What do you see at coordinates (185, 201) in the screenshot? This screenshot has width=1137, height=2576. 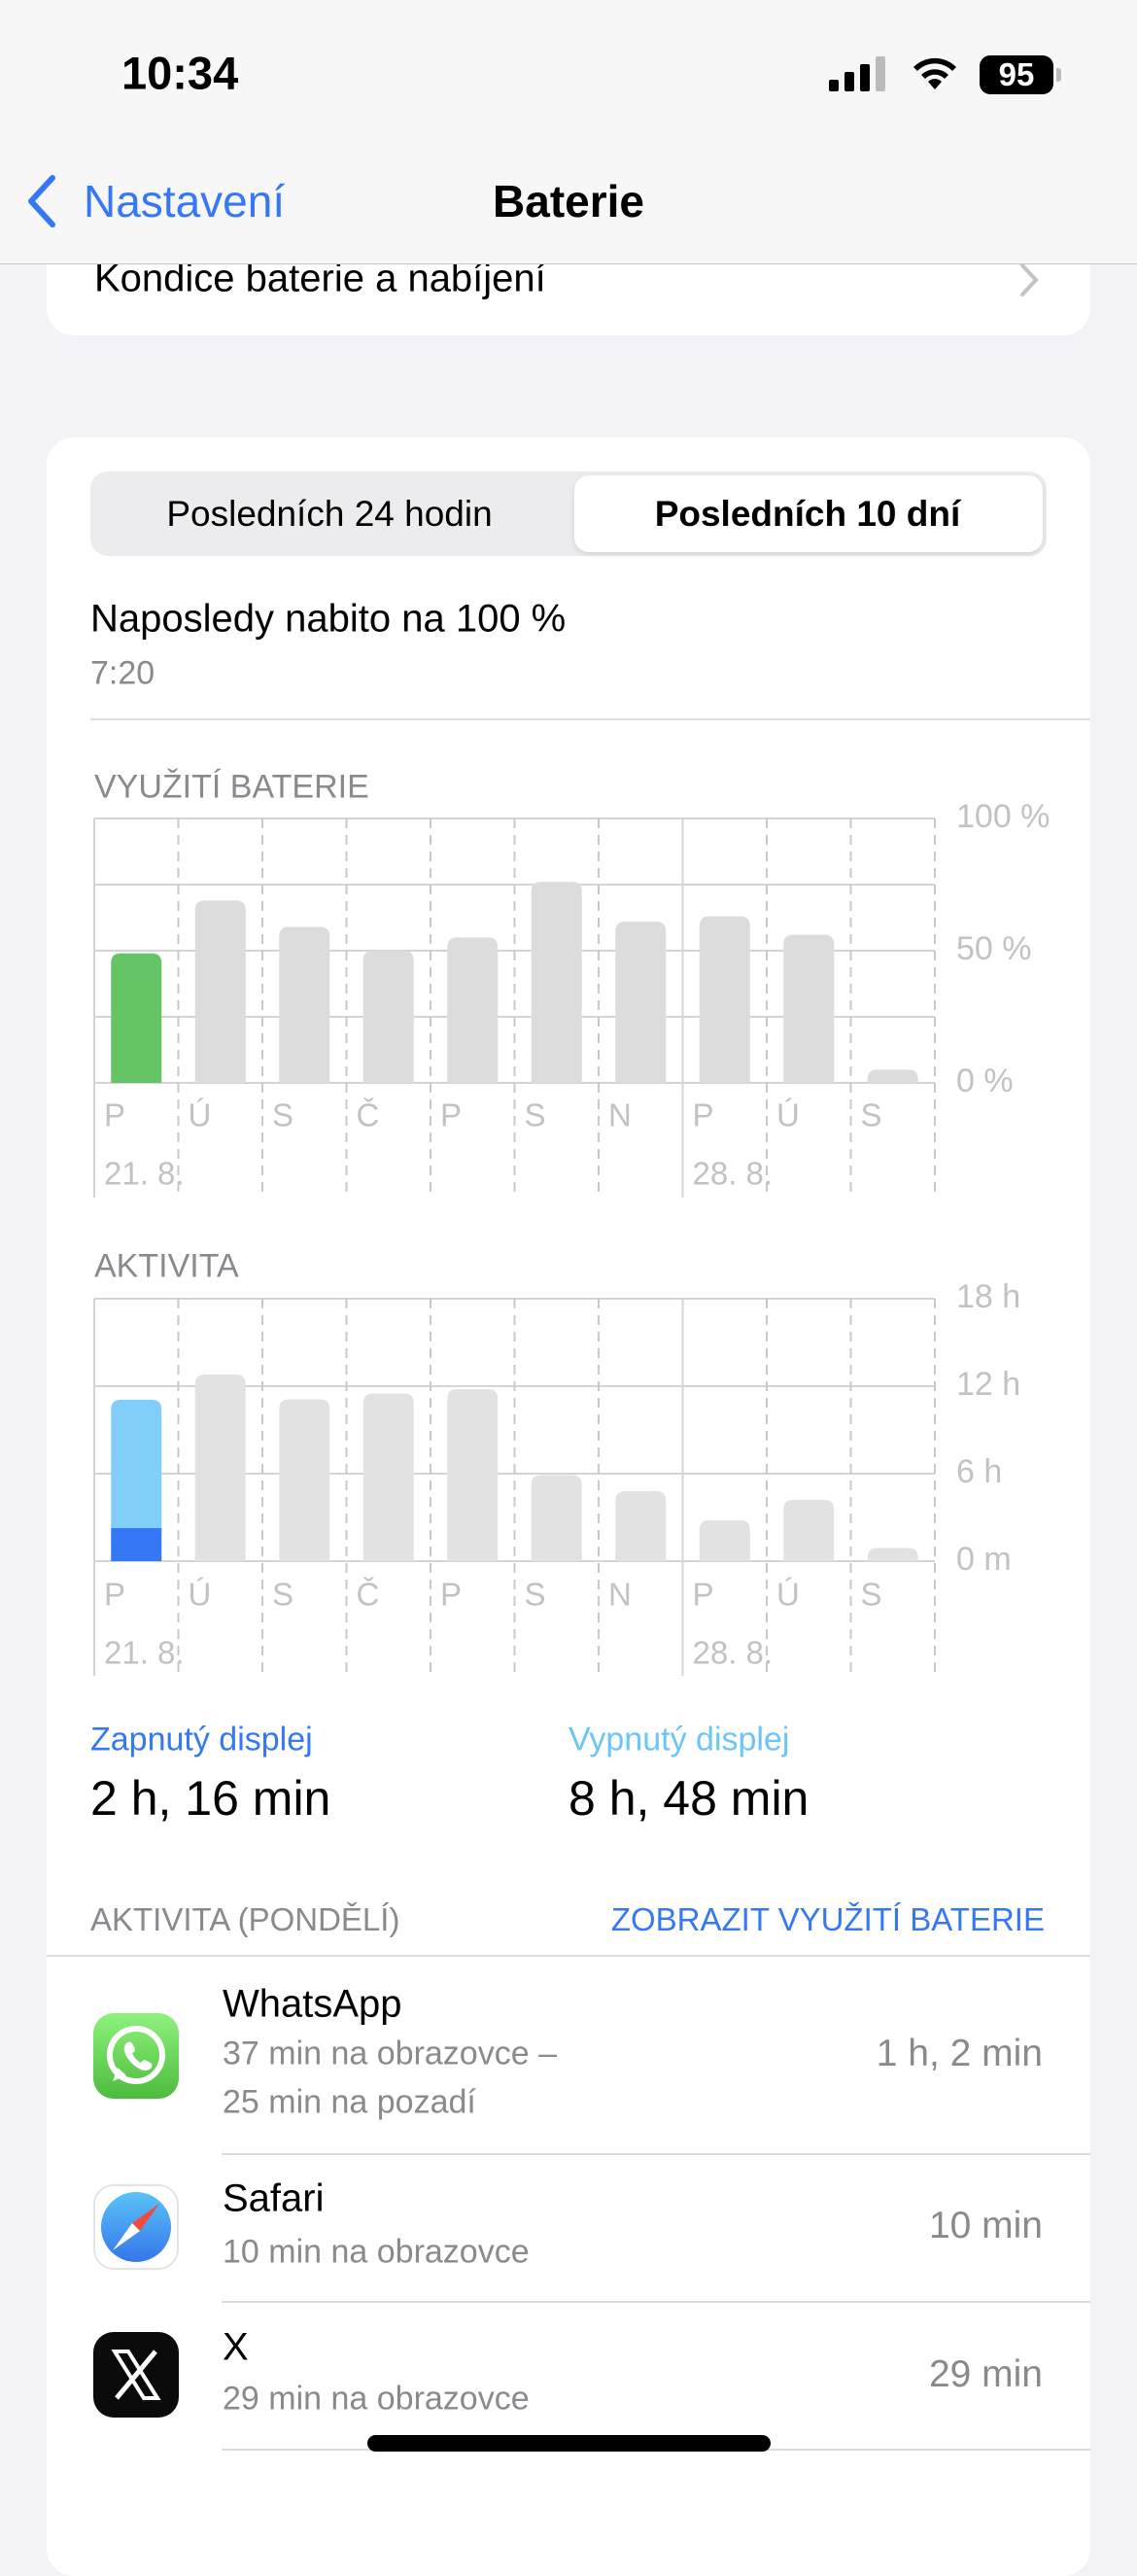 I see `back-label: Nastavení` at bounding box center [185, 201].